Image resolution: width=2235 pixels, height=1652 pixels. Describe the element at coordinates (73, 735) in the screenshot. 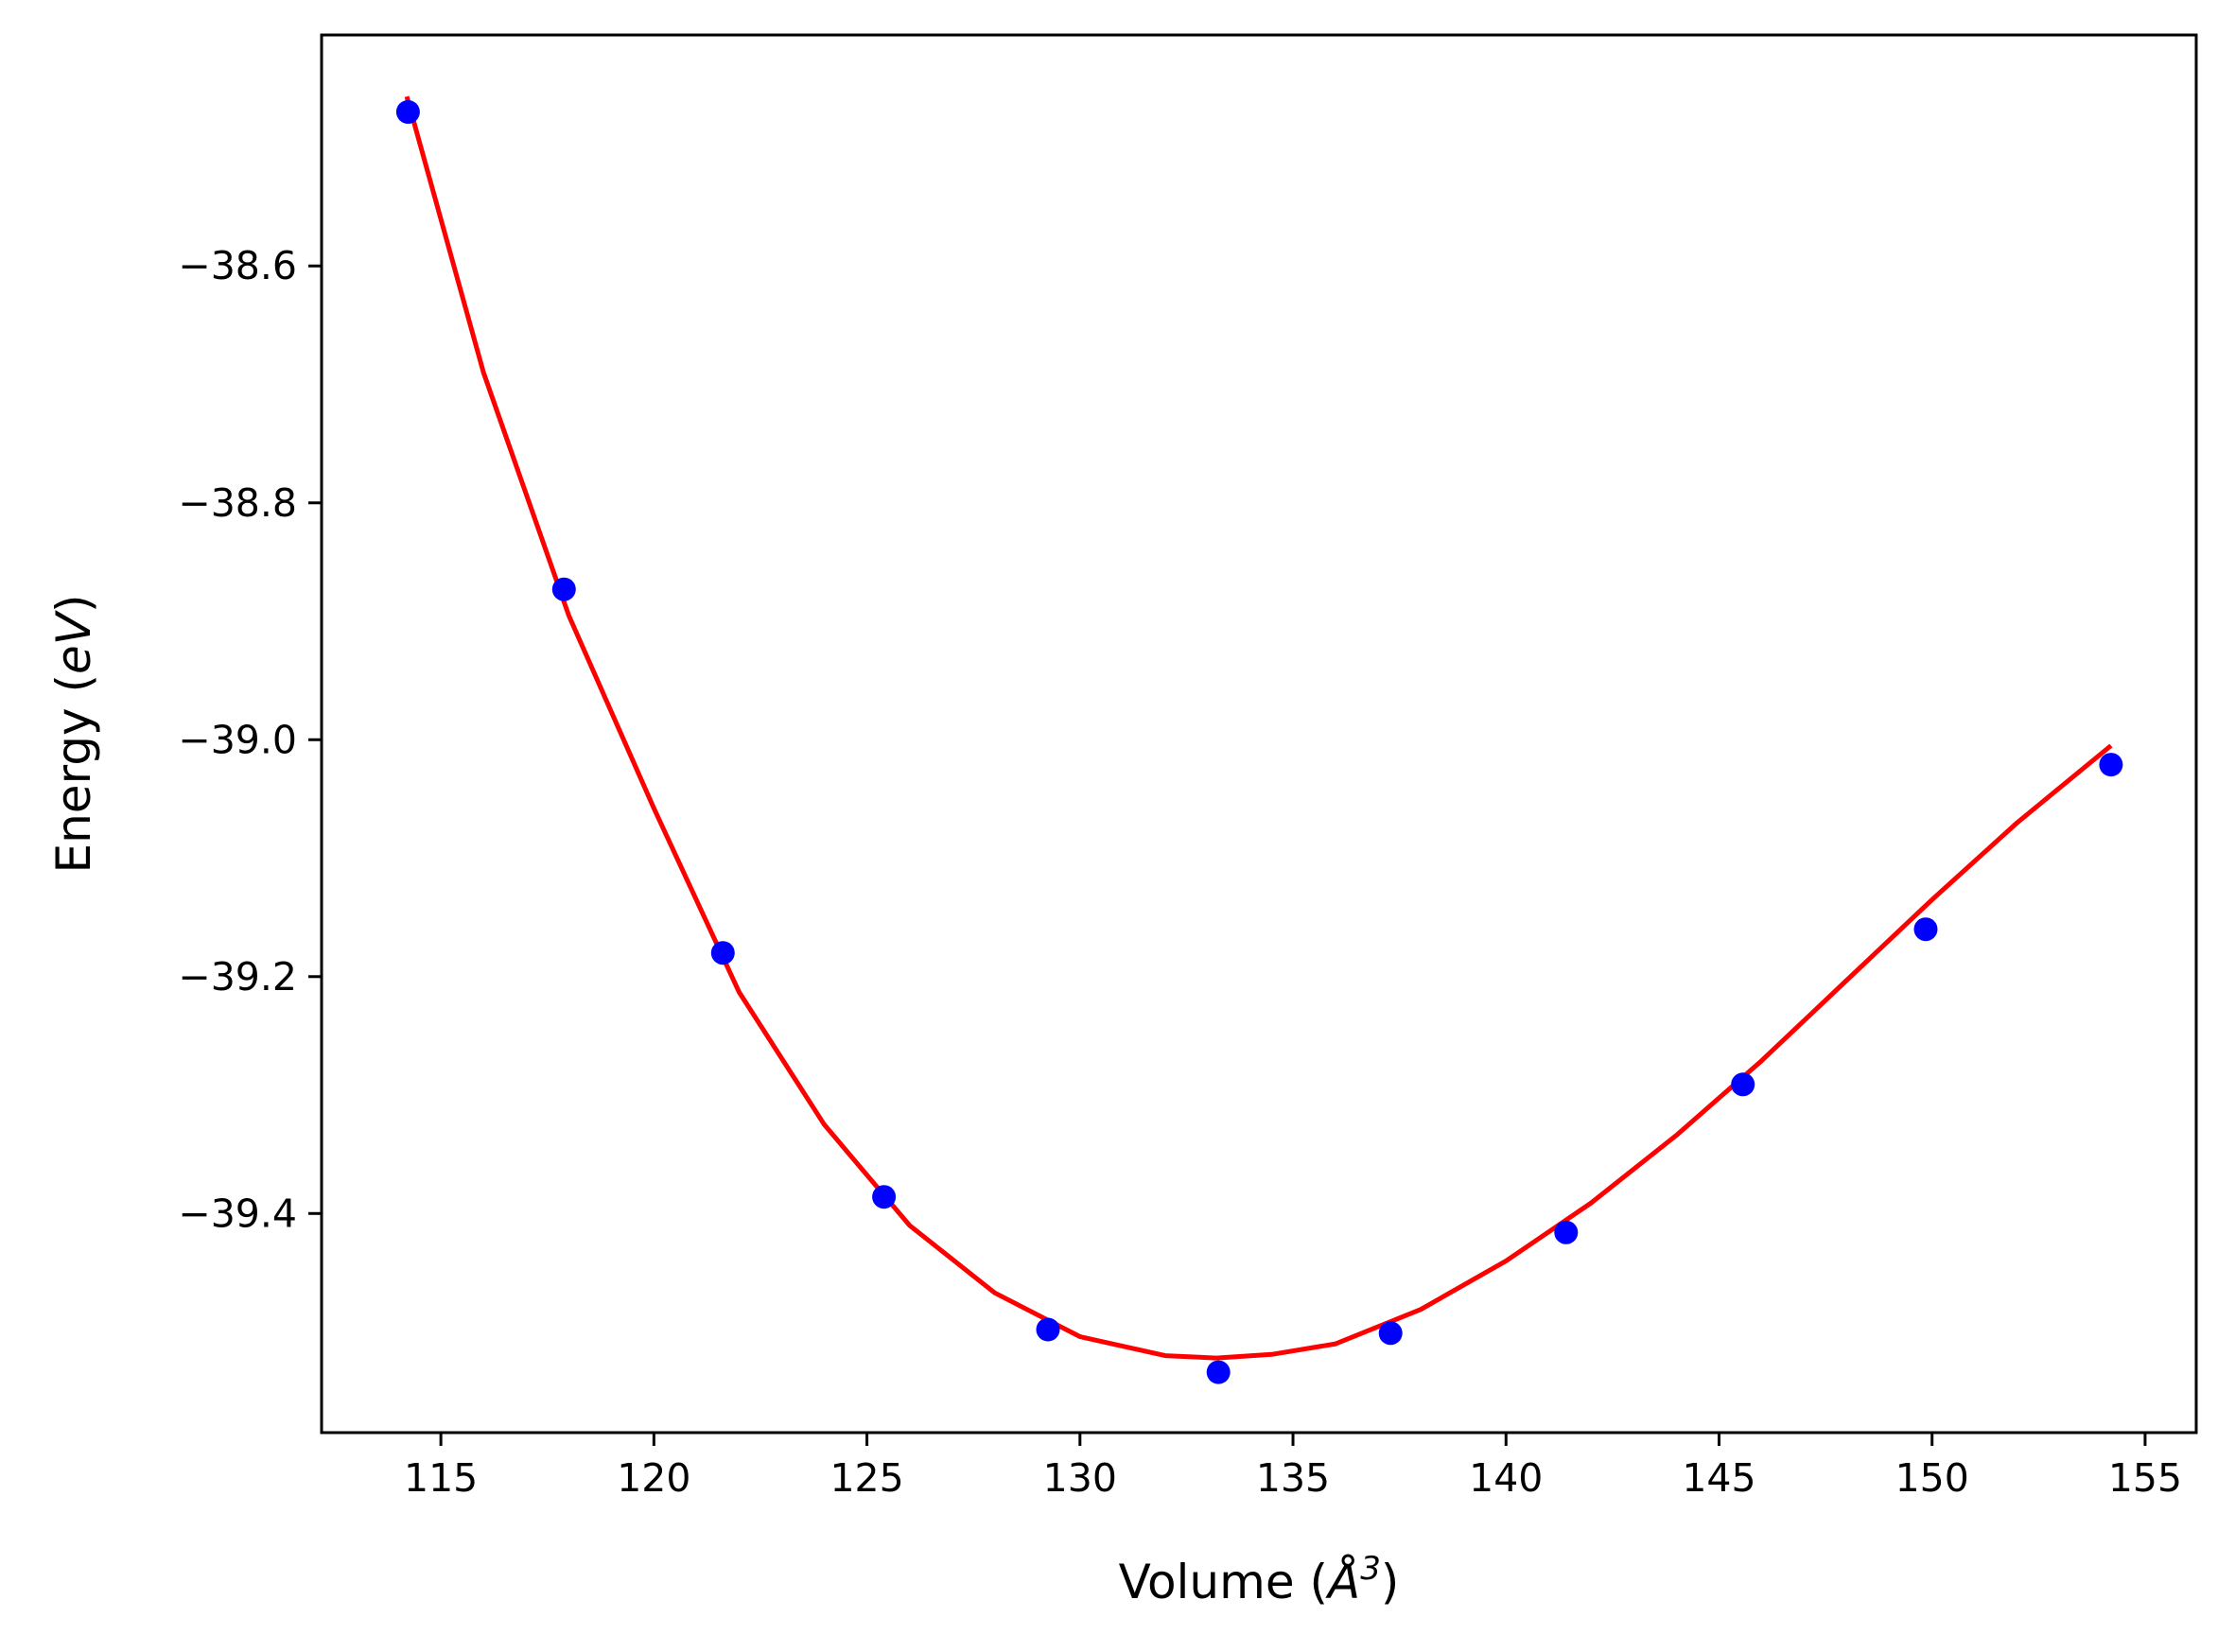

I see `y-axis-title: Energy (eV)` at that location.